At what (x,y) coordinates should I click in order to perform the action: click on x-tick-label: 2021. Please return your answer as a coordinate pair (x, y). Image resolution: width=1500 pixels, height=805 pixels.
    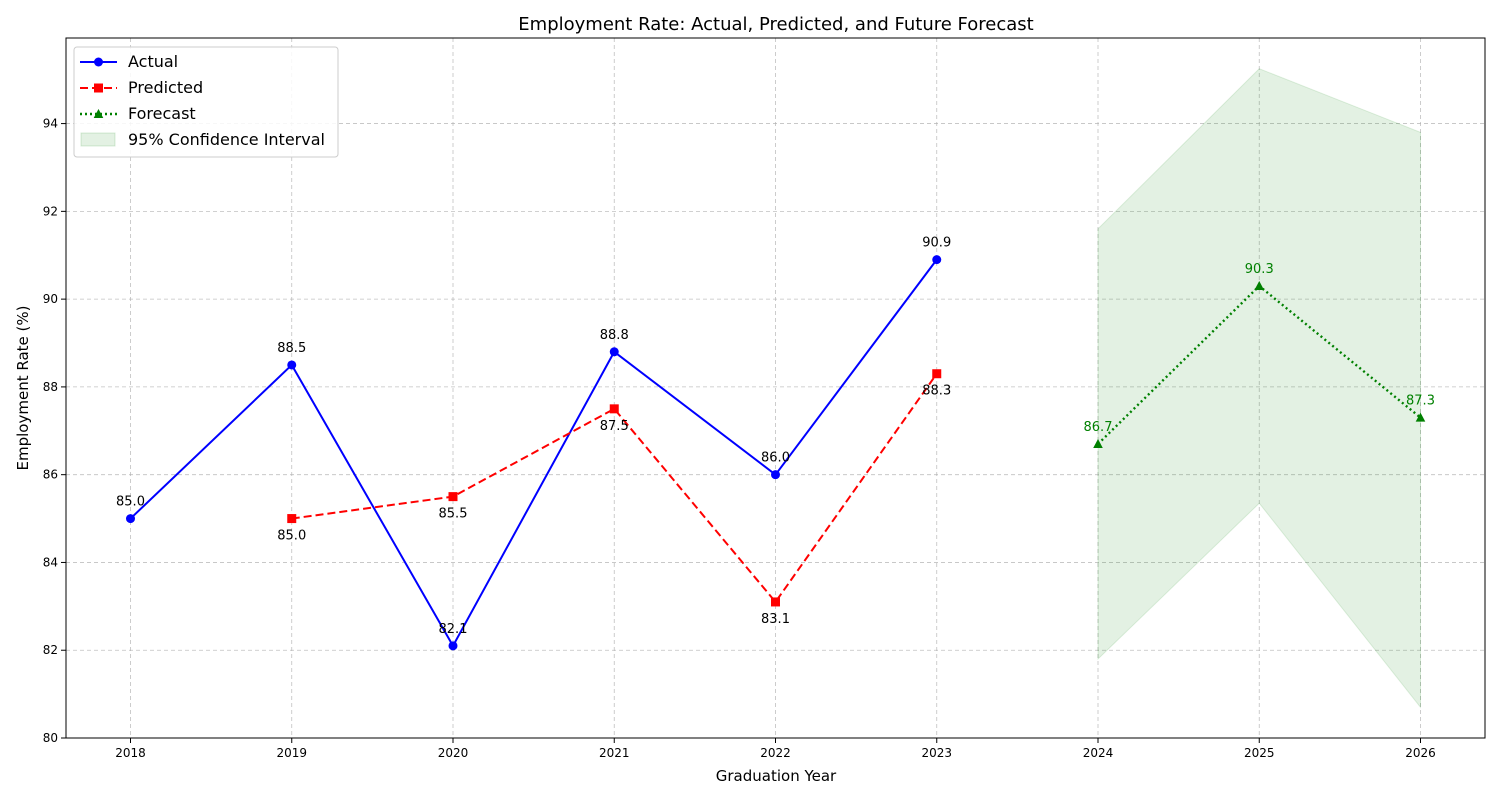
    Looking at the image, I should click on (614, 753).